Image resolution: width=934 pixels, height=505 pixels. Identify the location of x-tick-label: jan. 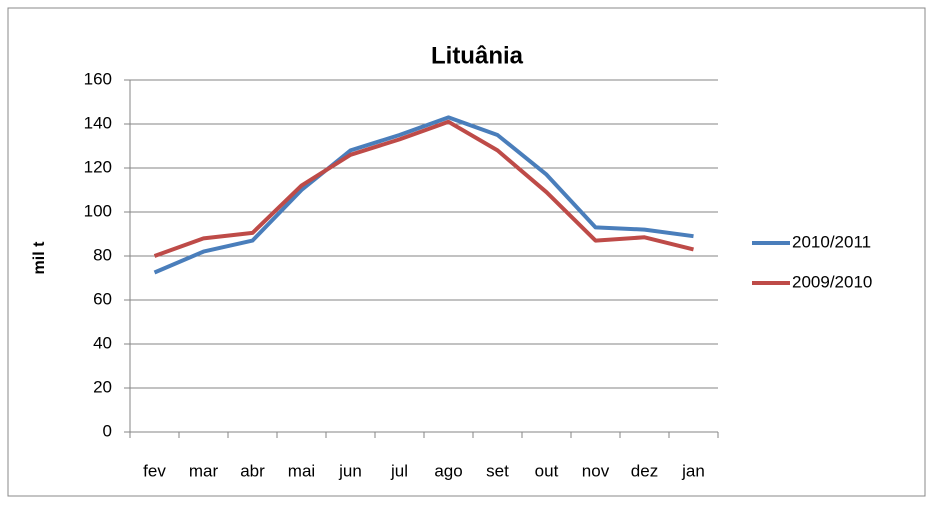
(693, 470).